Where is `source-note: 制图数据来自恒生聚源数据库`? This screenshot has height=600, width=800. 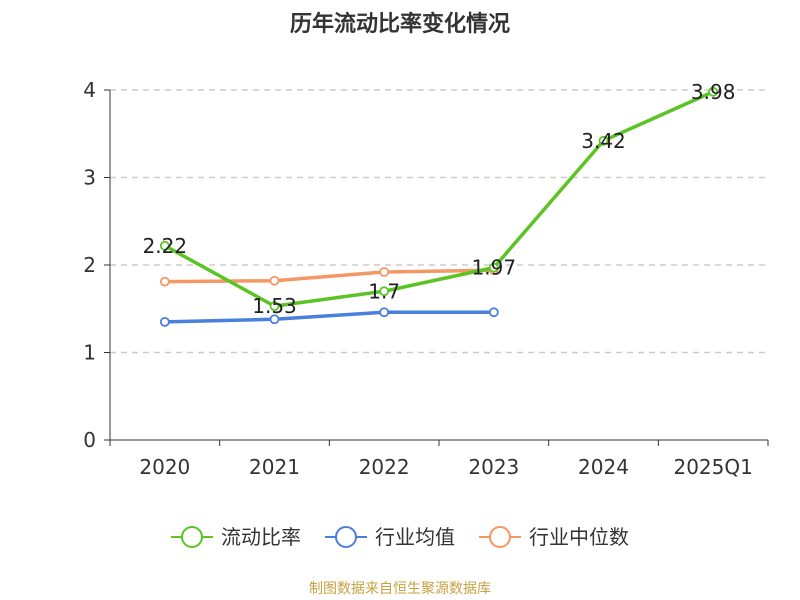 source-note: 制图数据来自恒生聚源数据库 is located at coordinates (400, 589).